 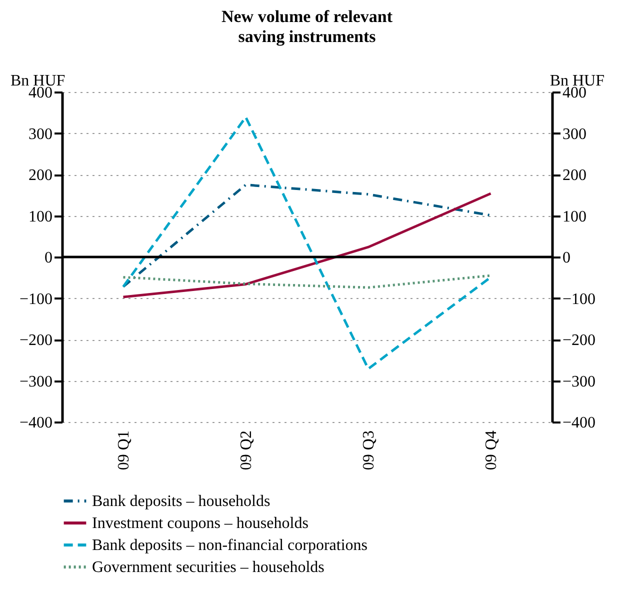 I want to click on y-tick-label: 300, so click(x=40, y=134).